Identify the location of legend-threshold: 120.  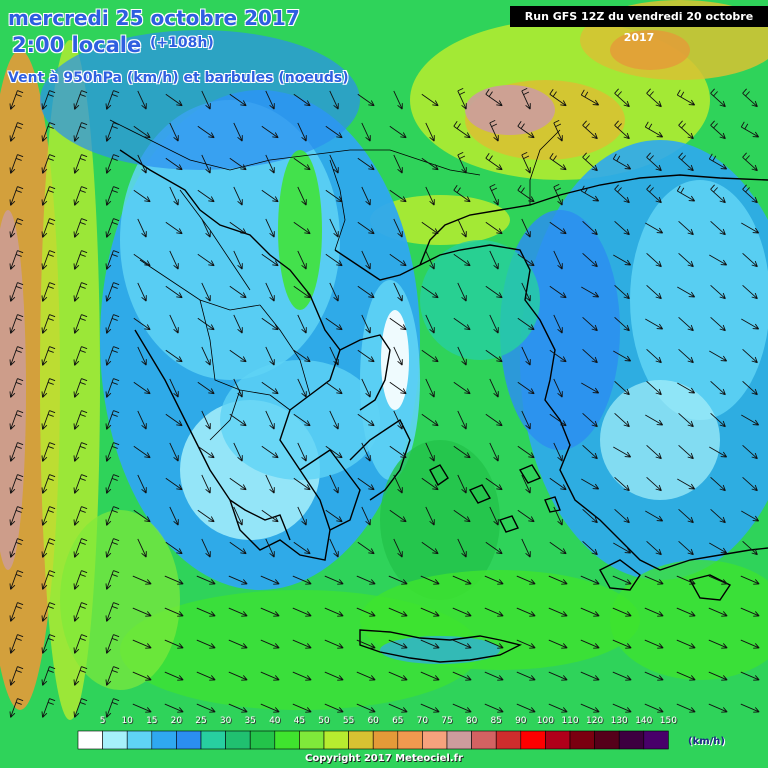
(595, 721).